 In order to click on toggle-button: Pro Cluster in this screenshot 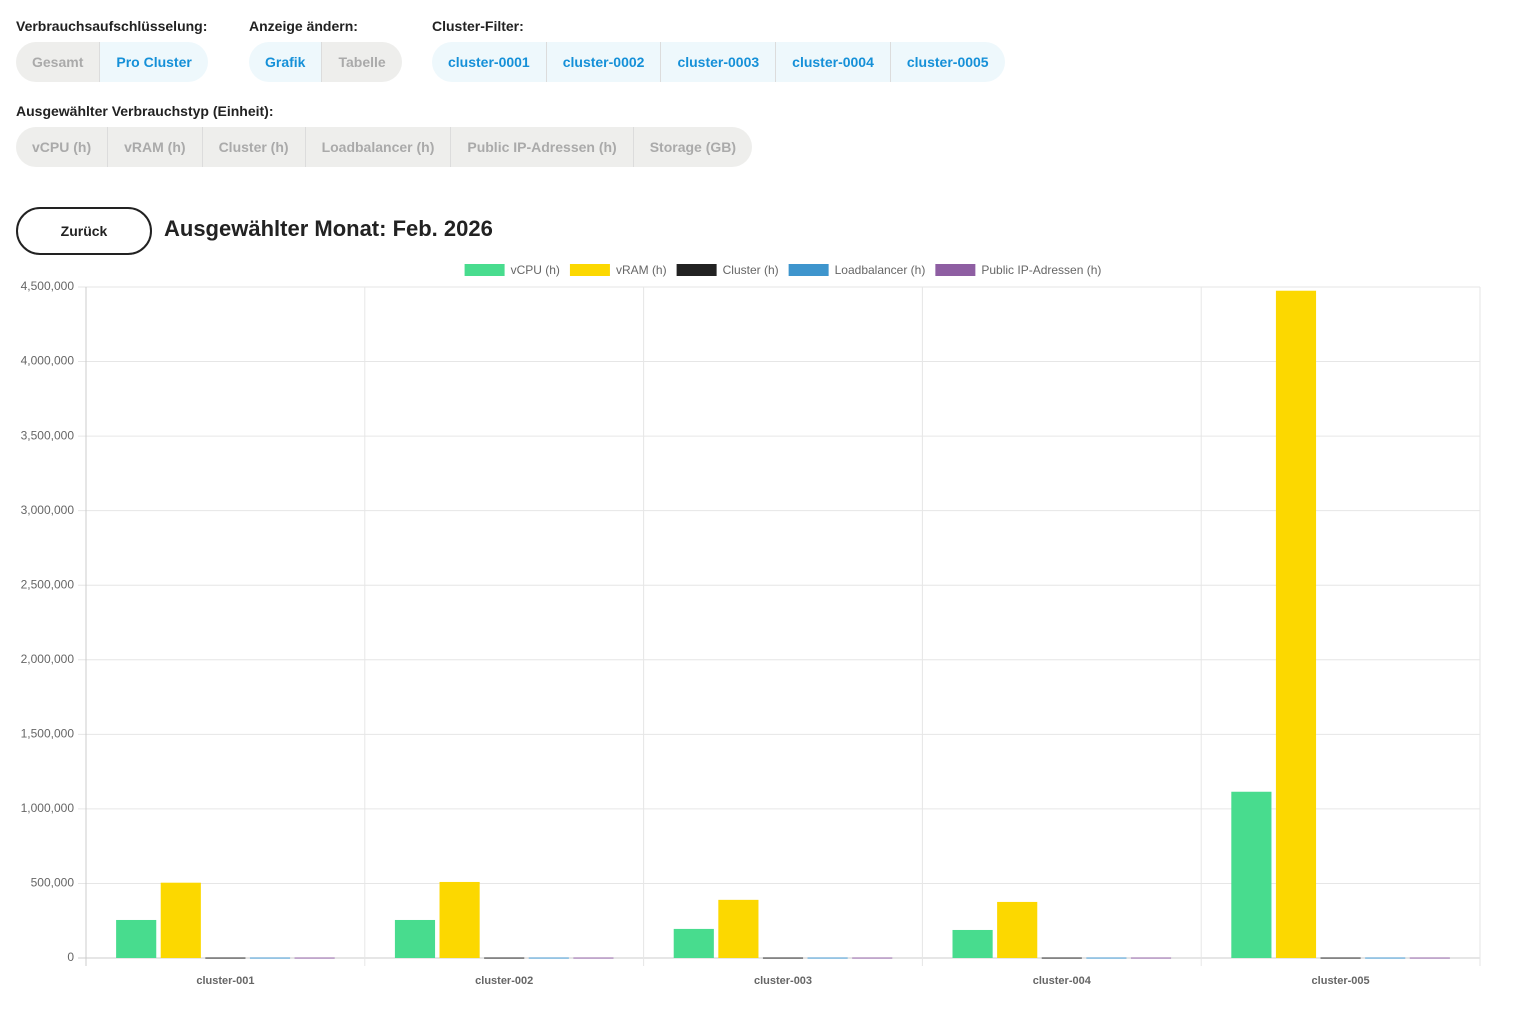, I will do `click(153, 62)`.